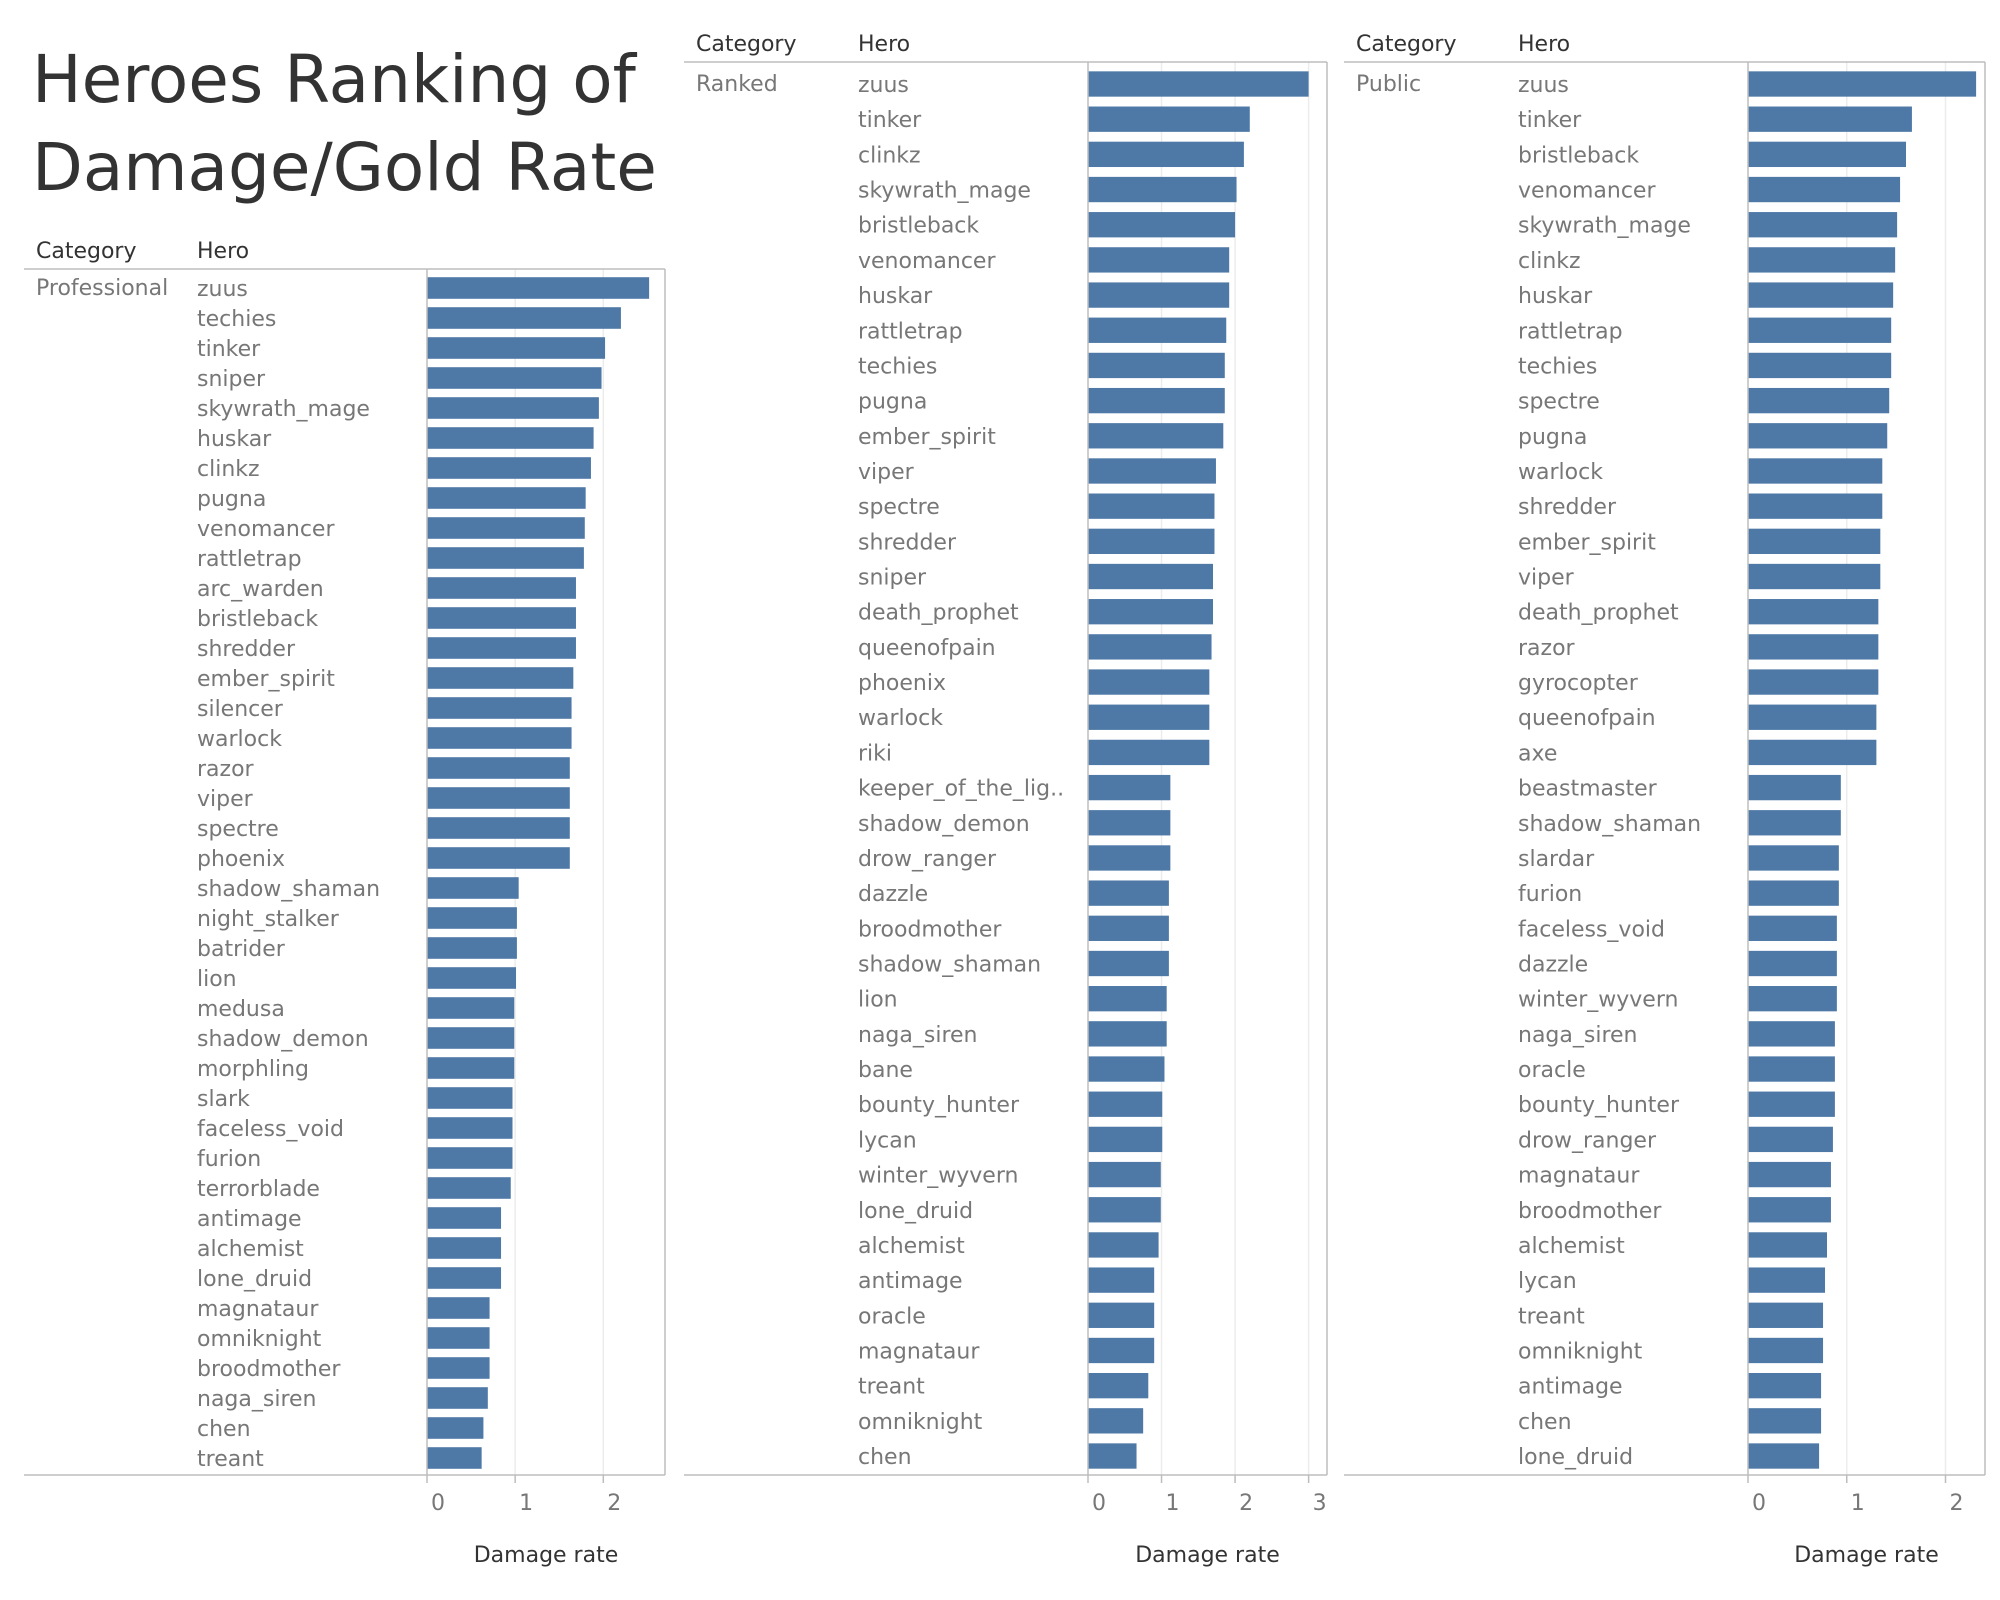  What do you see at coordinates (288, 889) in the screenshot?
I see `hero-label: shadow_shaman` at bounding box center [288, 889].